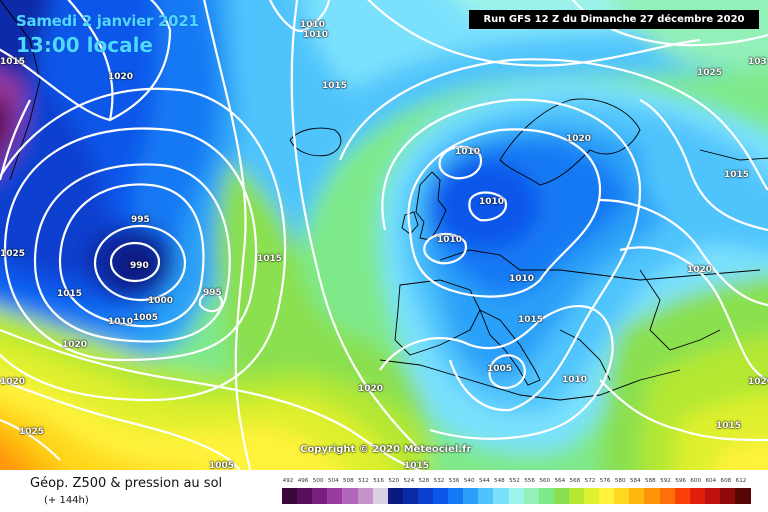 Image resolution: width=768 pixels, height=512 pixels. Describe the element at coordinates (84, 45) in the screenshot. I see `forecast-time: 13:00 locale` at that location.